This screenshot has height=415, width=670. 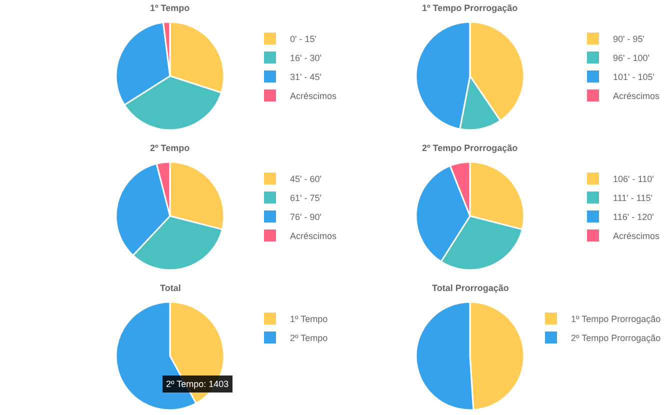 What do you see at coordinates (197, 384) in the screenshot?
I see `text: 2º Tempo: 1403` at bounding box center [197, 384].